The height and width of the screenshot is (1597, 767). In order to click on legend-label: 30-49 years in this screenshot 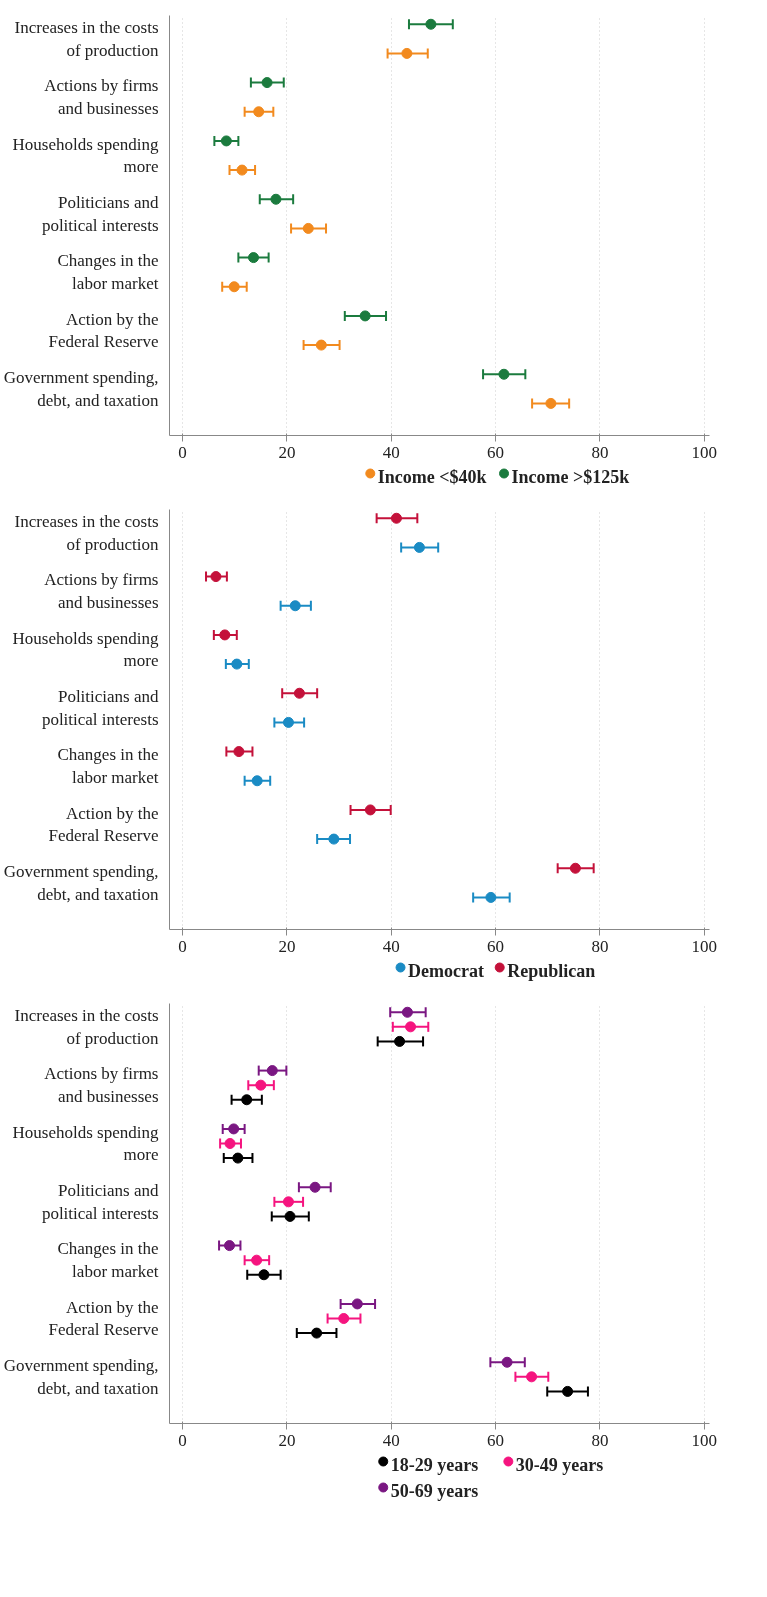, I will do `click(559, 1464)`.